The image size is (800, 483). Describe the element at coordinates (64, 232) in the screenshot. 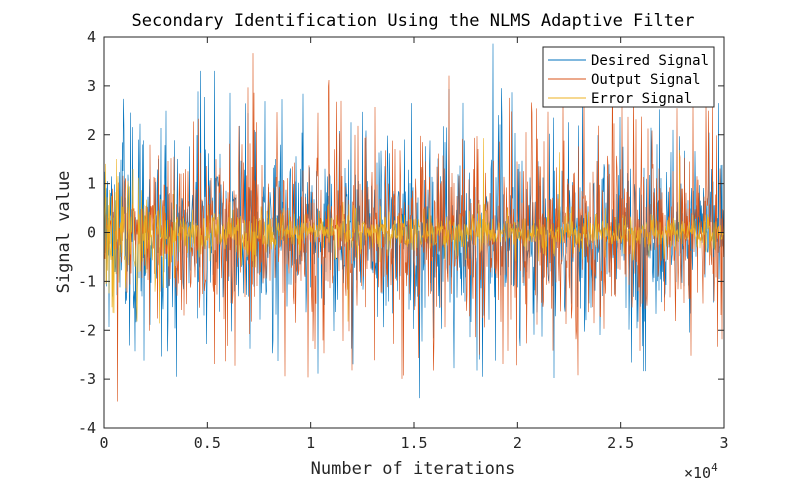

I see `y-axis-title: Signal value` at that location.